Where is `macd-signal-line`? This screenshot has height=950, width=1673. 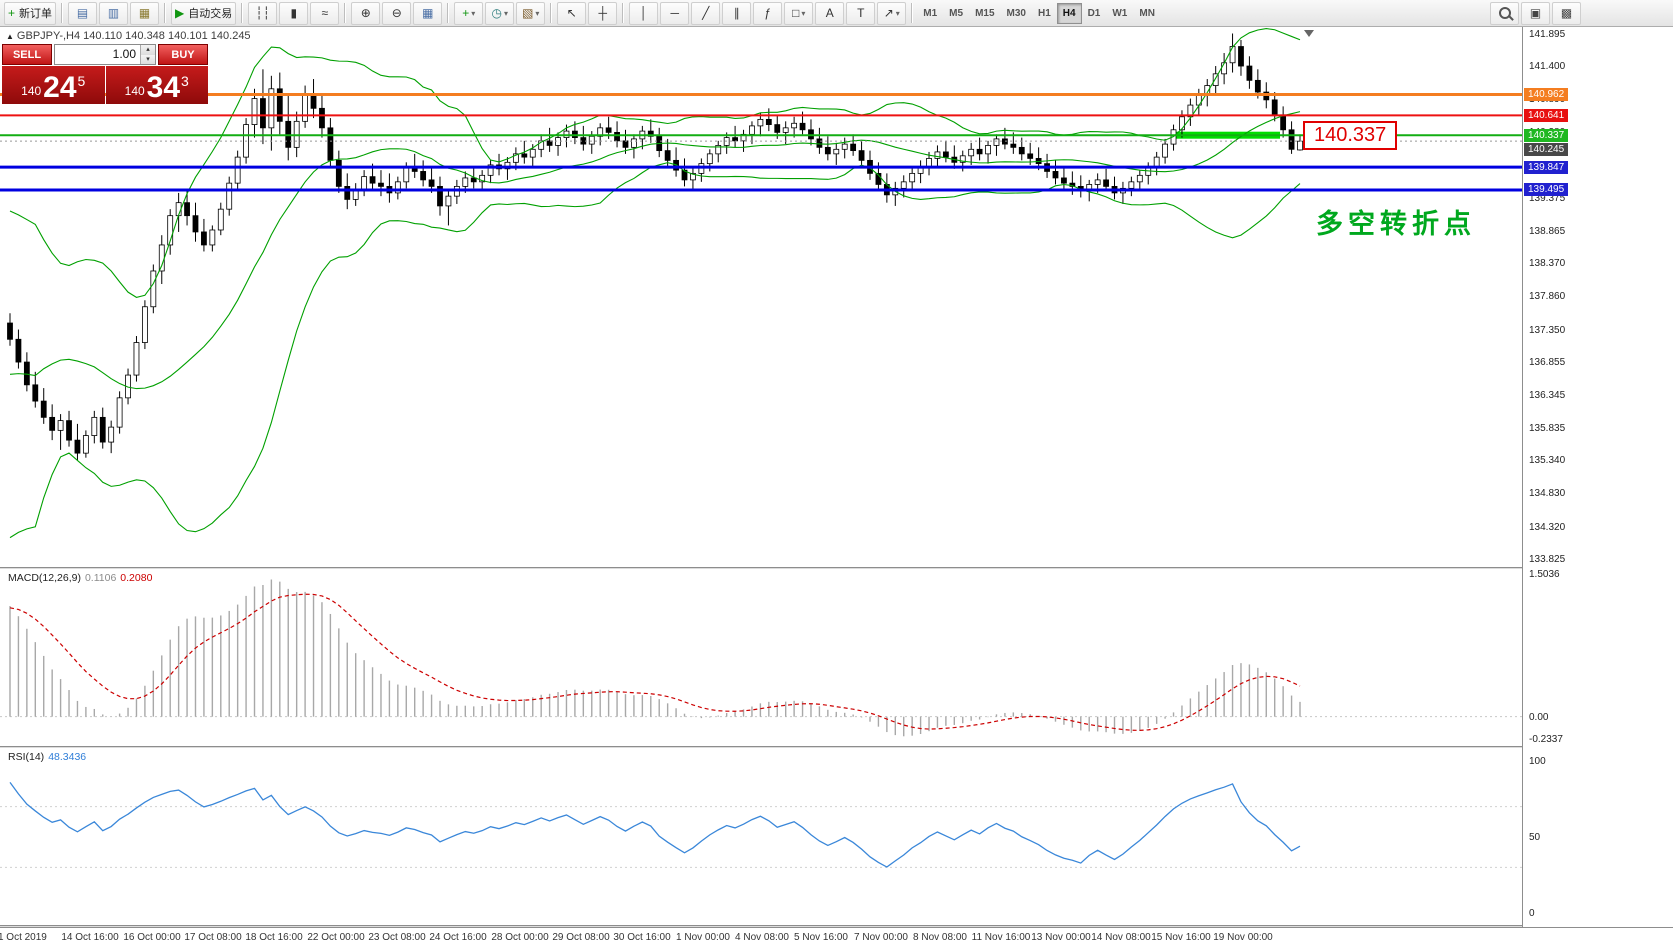 macd-signal-line is located at coordinates (655, 662).